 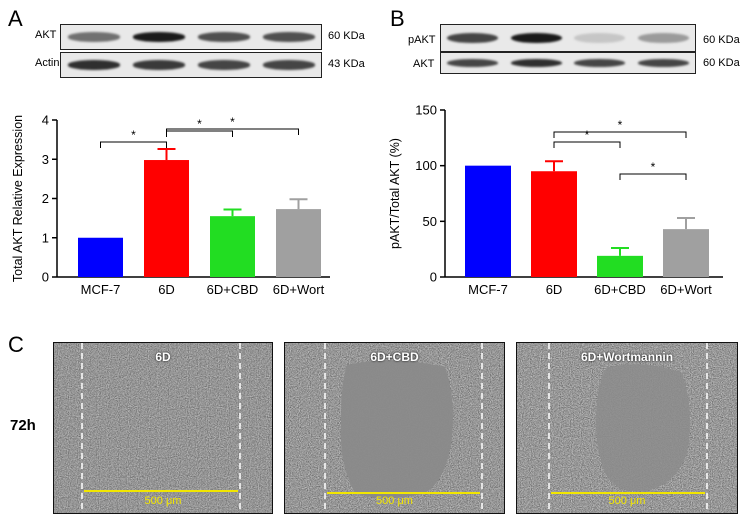 What do you see at coordinates (16, 344) in the screenshot?
I see `panel-letter-c: C` at bounding box center [16, 344].